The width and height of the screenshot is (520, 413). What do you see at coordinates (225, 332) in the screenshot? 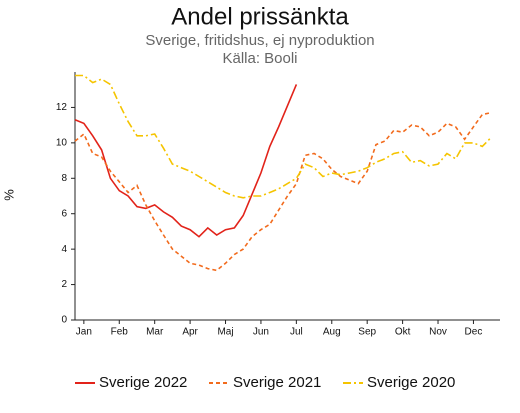
I see `x-tick-label: Maj` at bounding box center [225, 332].